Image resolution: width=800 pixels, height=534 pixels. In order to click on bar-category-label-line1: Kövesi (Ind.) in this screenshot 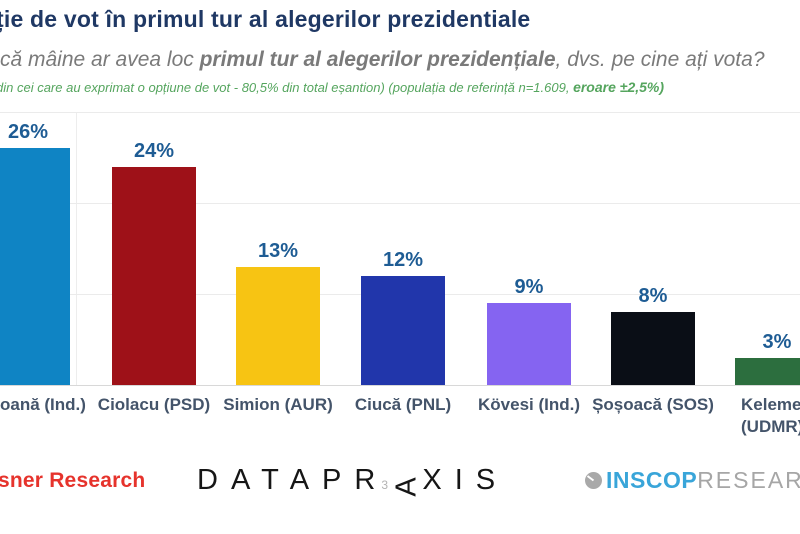, I will do `click(529, 404)`.